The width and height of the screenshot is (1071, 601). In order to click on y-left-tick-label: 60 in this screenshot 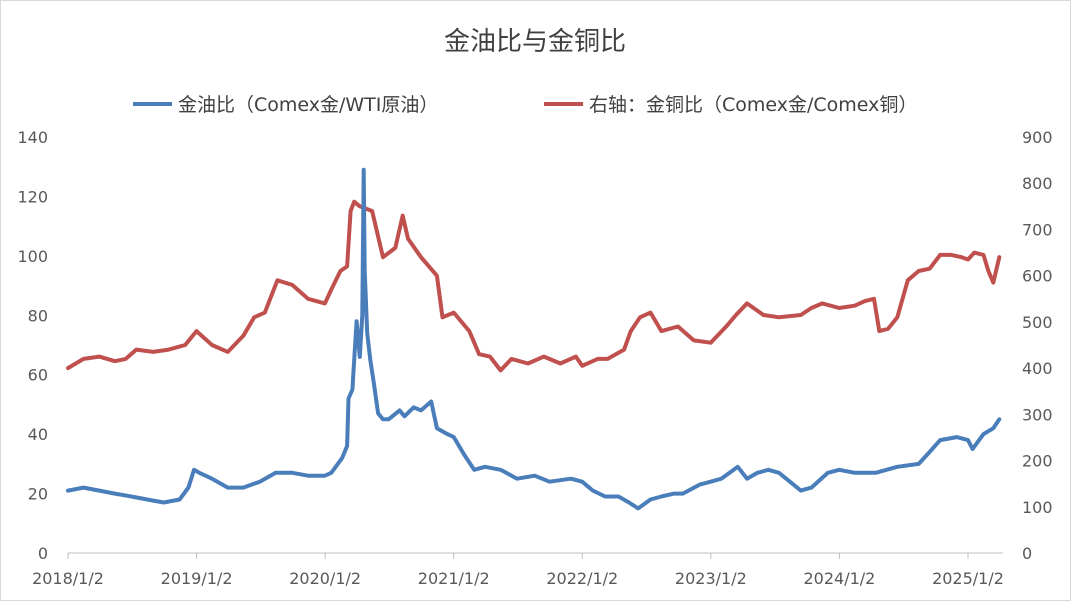, I will do `click(38, 375)`.